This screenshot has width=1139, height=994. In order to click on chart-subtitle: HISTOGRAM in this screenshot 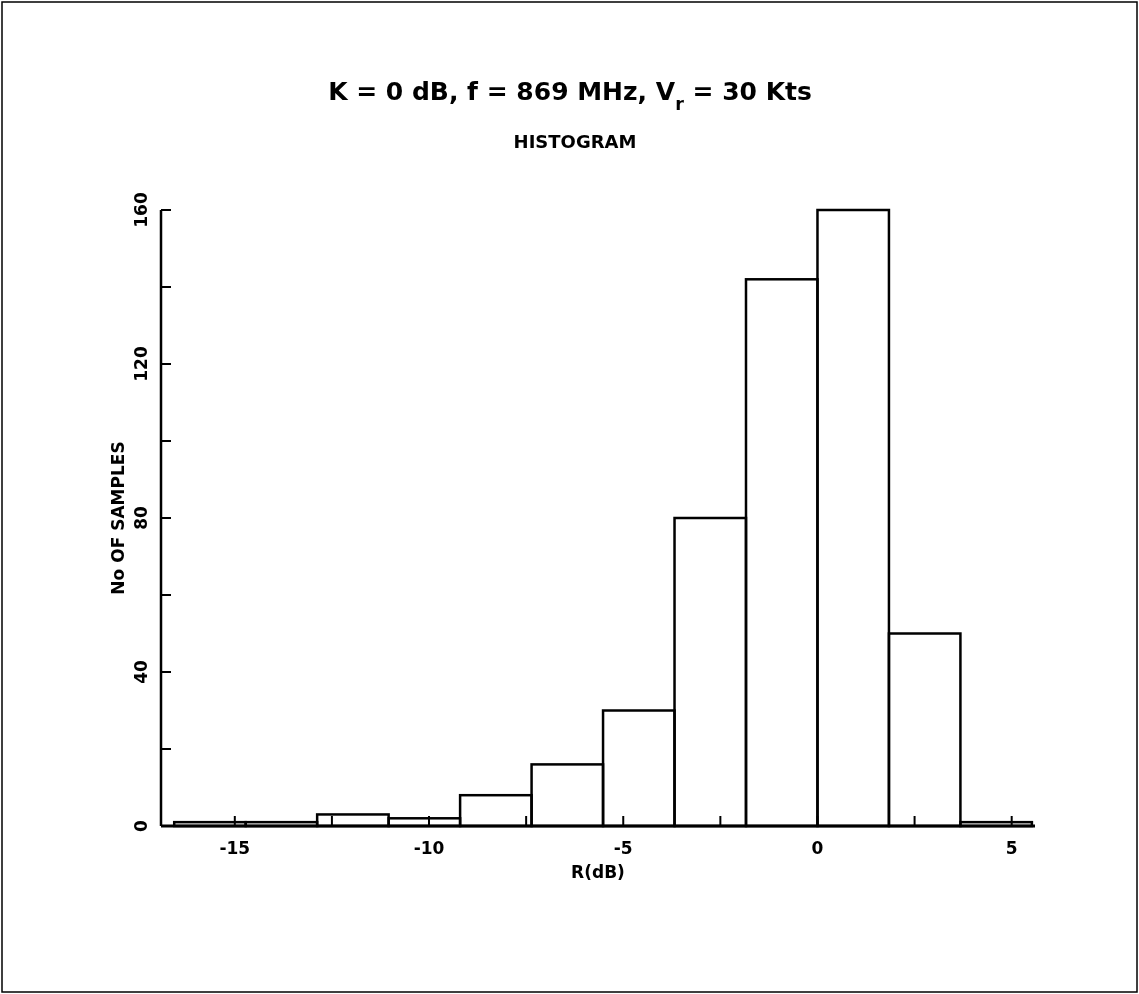, I will do `click(575, 141)`.